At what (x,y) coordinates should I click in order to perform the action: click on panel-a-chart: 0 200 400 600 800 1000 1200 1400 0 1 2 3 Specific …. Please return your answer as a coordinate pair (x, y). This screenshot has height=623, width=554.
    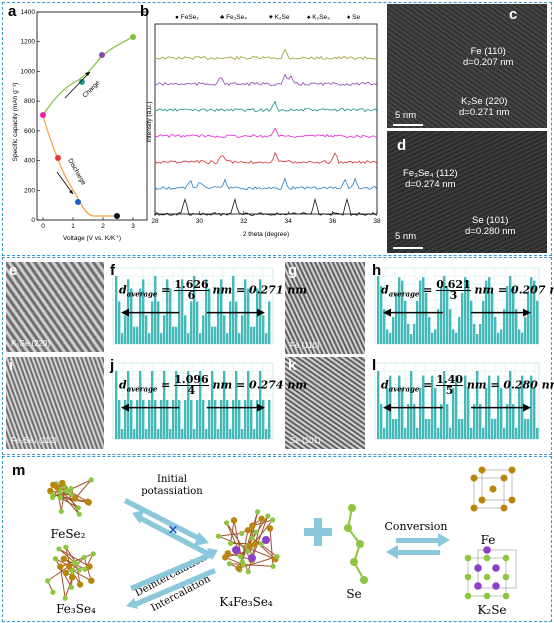
    Looking at the image, I should click on (80, 125).